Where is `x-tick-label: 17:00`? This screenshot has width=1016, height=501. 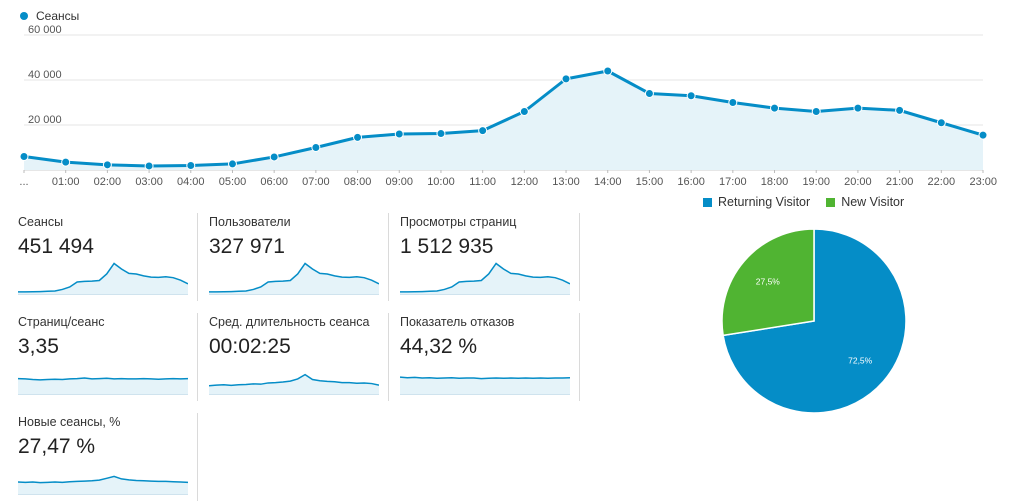 x-tick-label: 17:00 is located at coordinates (733, 182).